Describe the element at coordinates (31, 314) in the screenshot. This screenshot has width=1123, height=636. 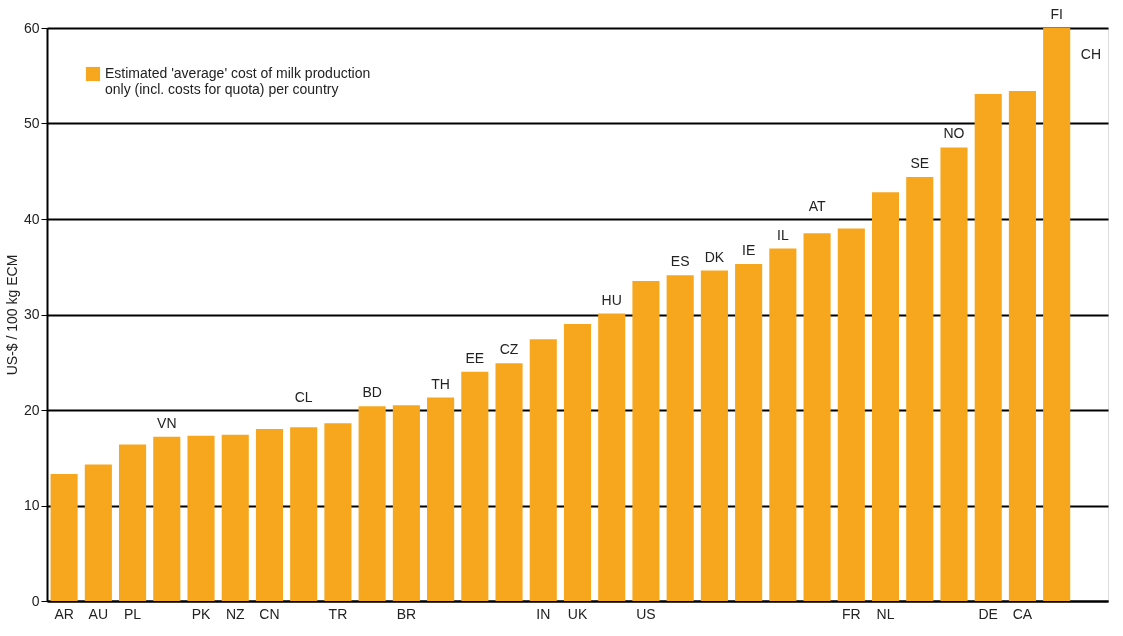
I see `y-tick-label: 30` at that location.